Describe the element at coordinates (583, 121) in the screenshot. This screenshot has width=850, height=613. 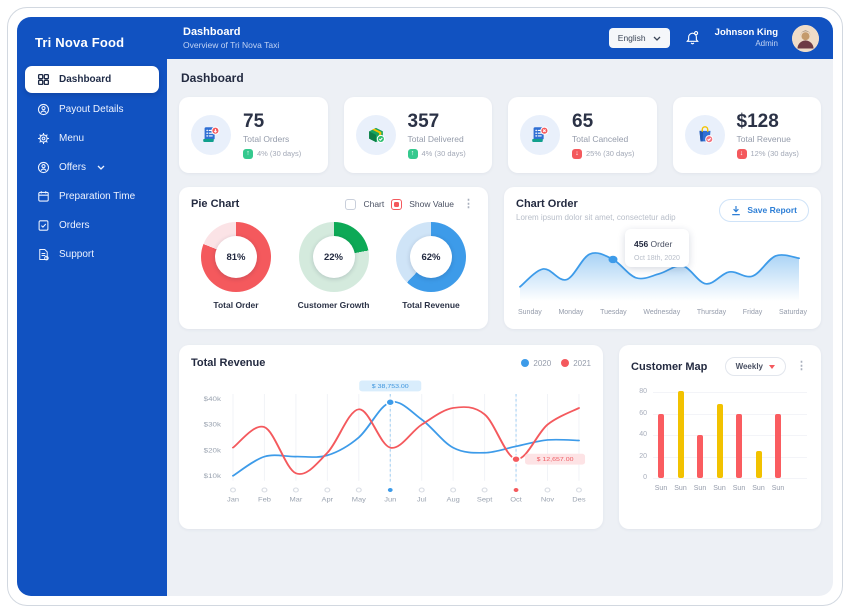
I see `stat-value: 65` at that location.